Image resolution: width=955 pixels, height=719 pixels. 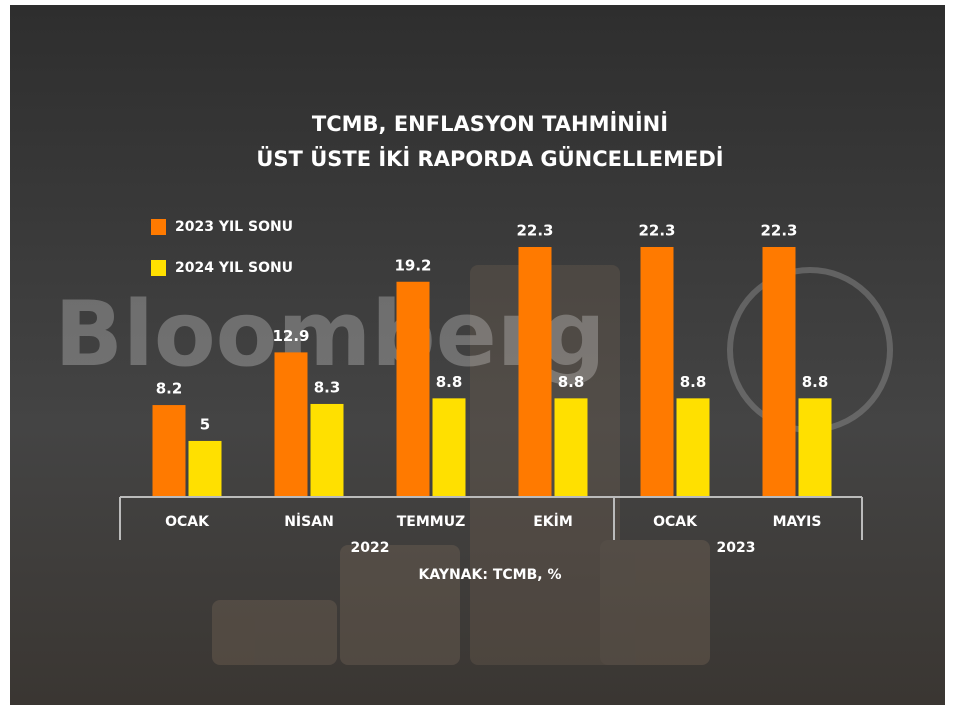 I want to click on legend-label: 2024 YIL SONU, so click(x=234, y=268).